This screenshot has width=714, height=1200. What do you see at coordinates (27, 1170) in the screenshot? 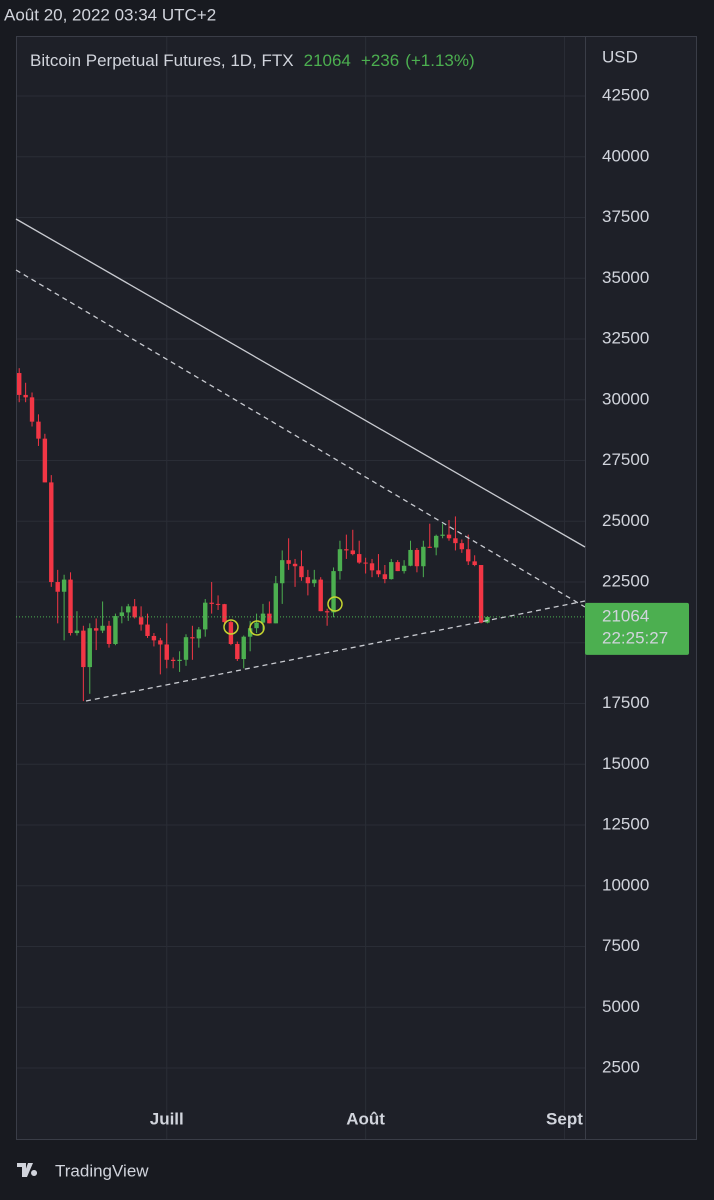
I see `logo-icon` at bounding box center [27, 1170].